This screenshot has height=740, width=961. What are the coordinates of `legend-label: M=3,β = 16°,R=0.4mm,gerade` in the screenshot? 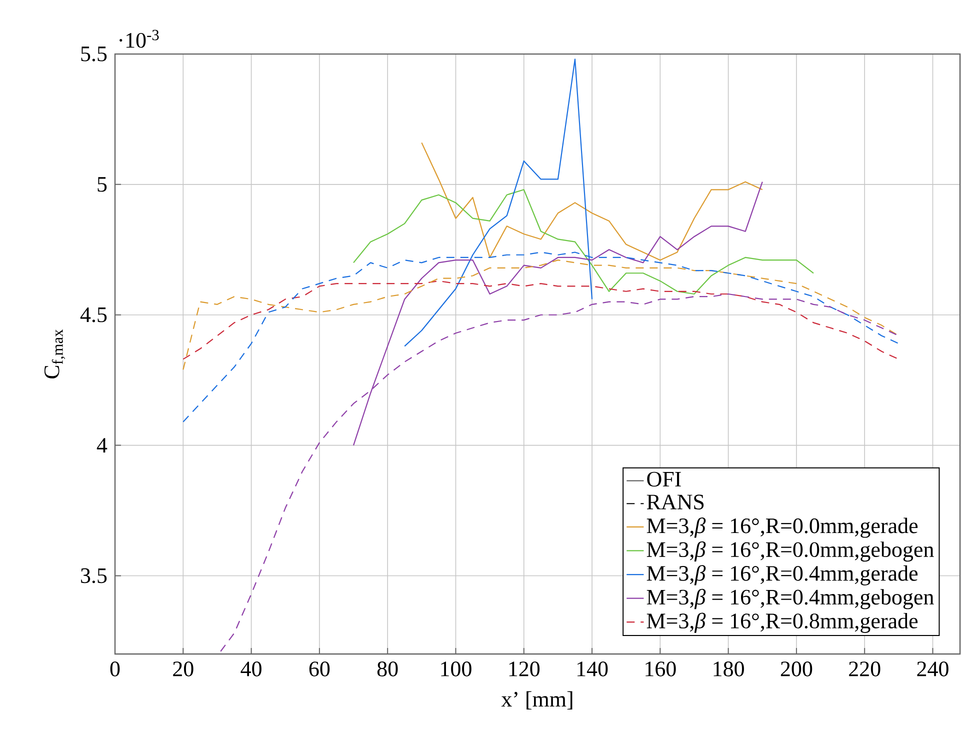 It's located at (782, 575).